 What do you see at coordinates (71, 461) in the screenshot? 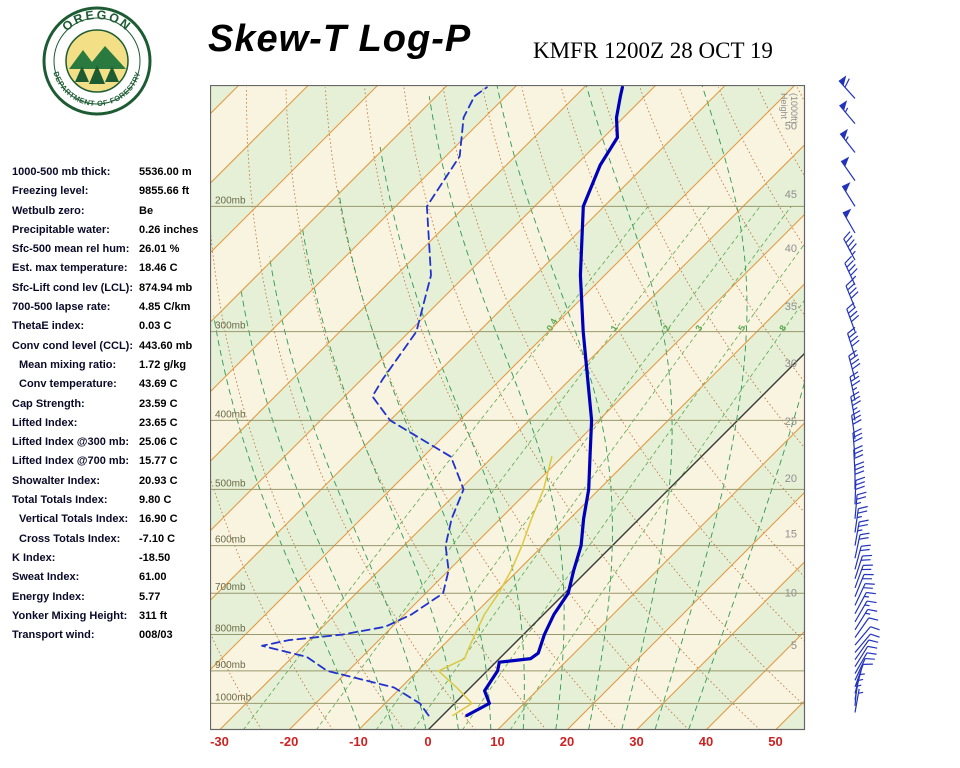
I see `stat-label: Lifted Index @700 mb:` at bounding box center [71, 461].